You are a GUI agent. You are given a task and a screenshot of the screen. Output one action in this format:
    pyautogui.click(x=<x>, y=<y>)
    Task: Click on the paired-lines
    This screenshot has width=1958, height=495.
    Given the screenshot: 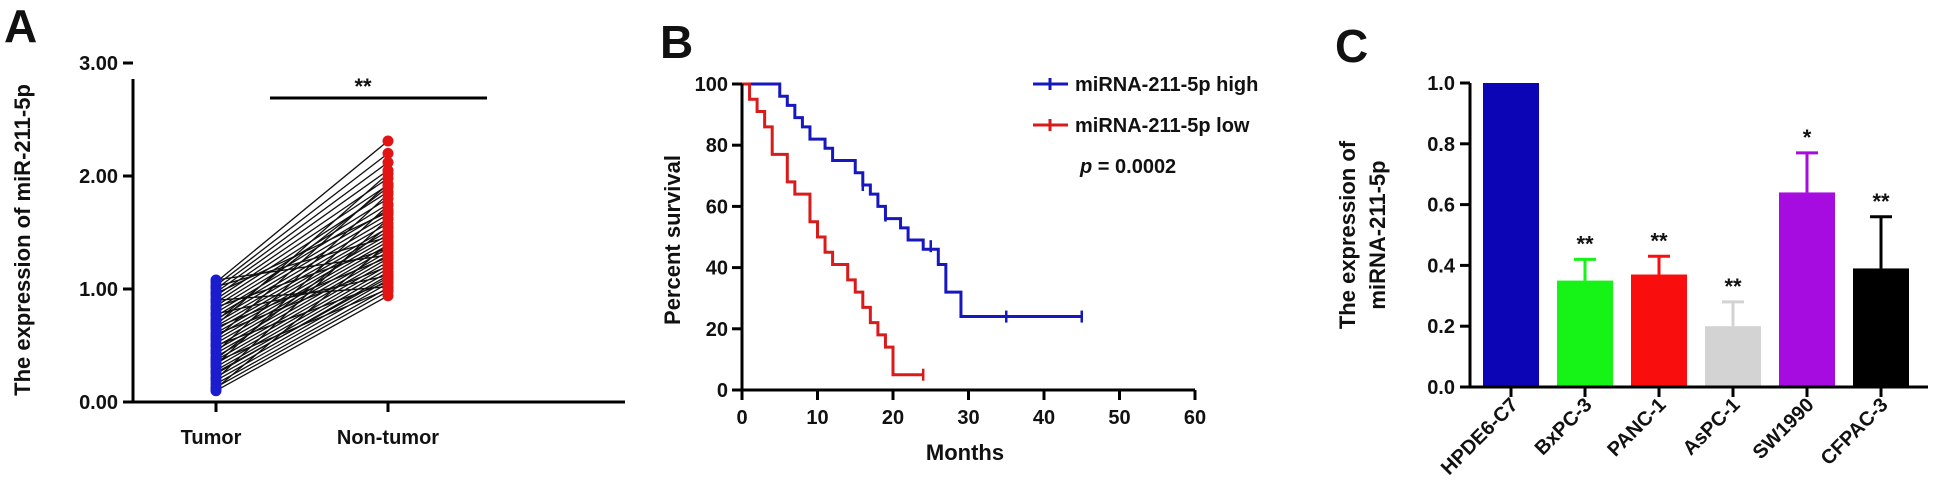 What is the action you would take?
    pyautogui.click(x=302, y=266)
    